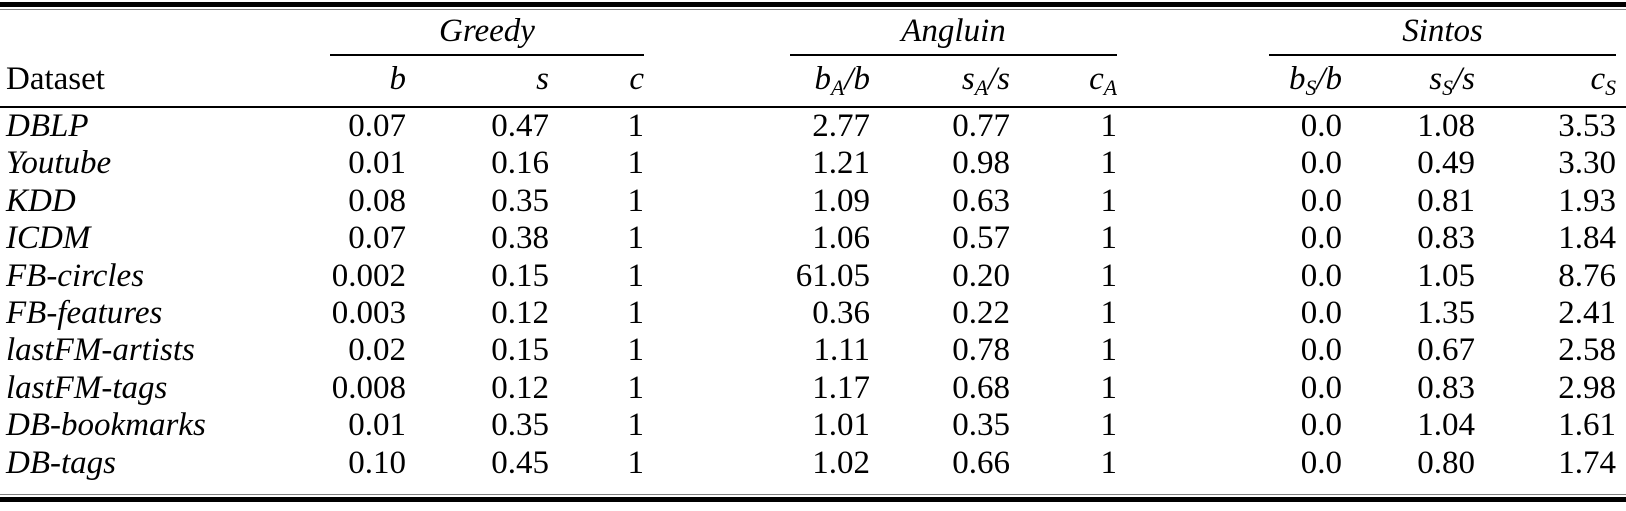  I want to click on group-label-angluin: Angluin, so click(954, 34).